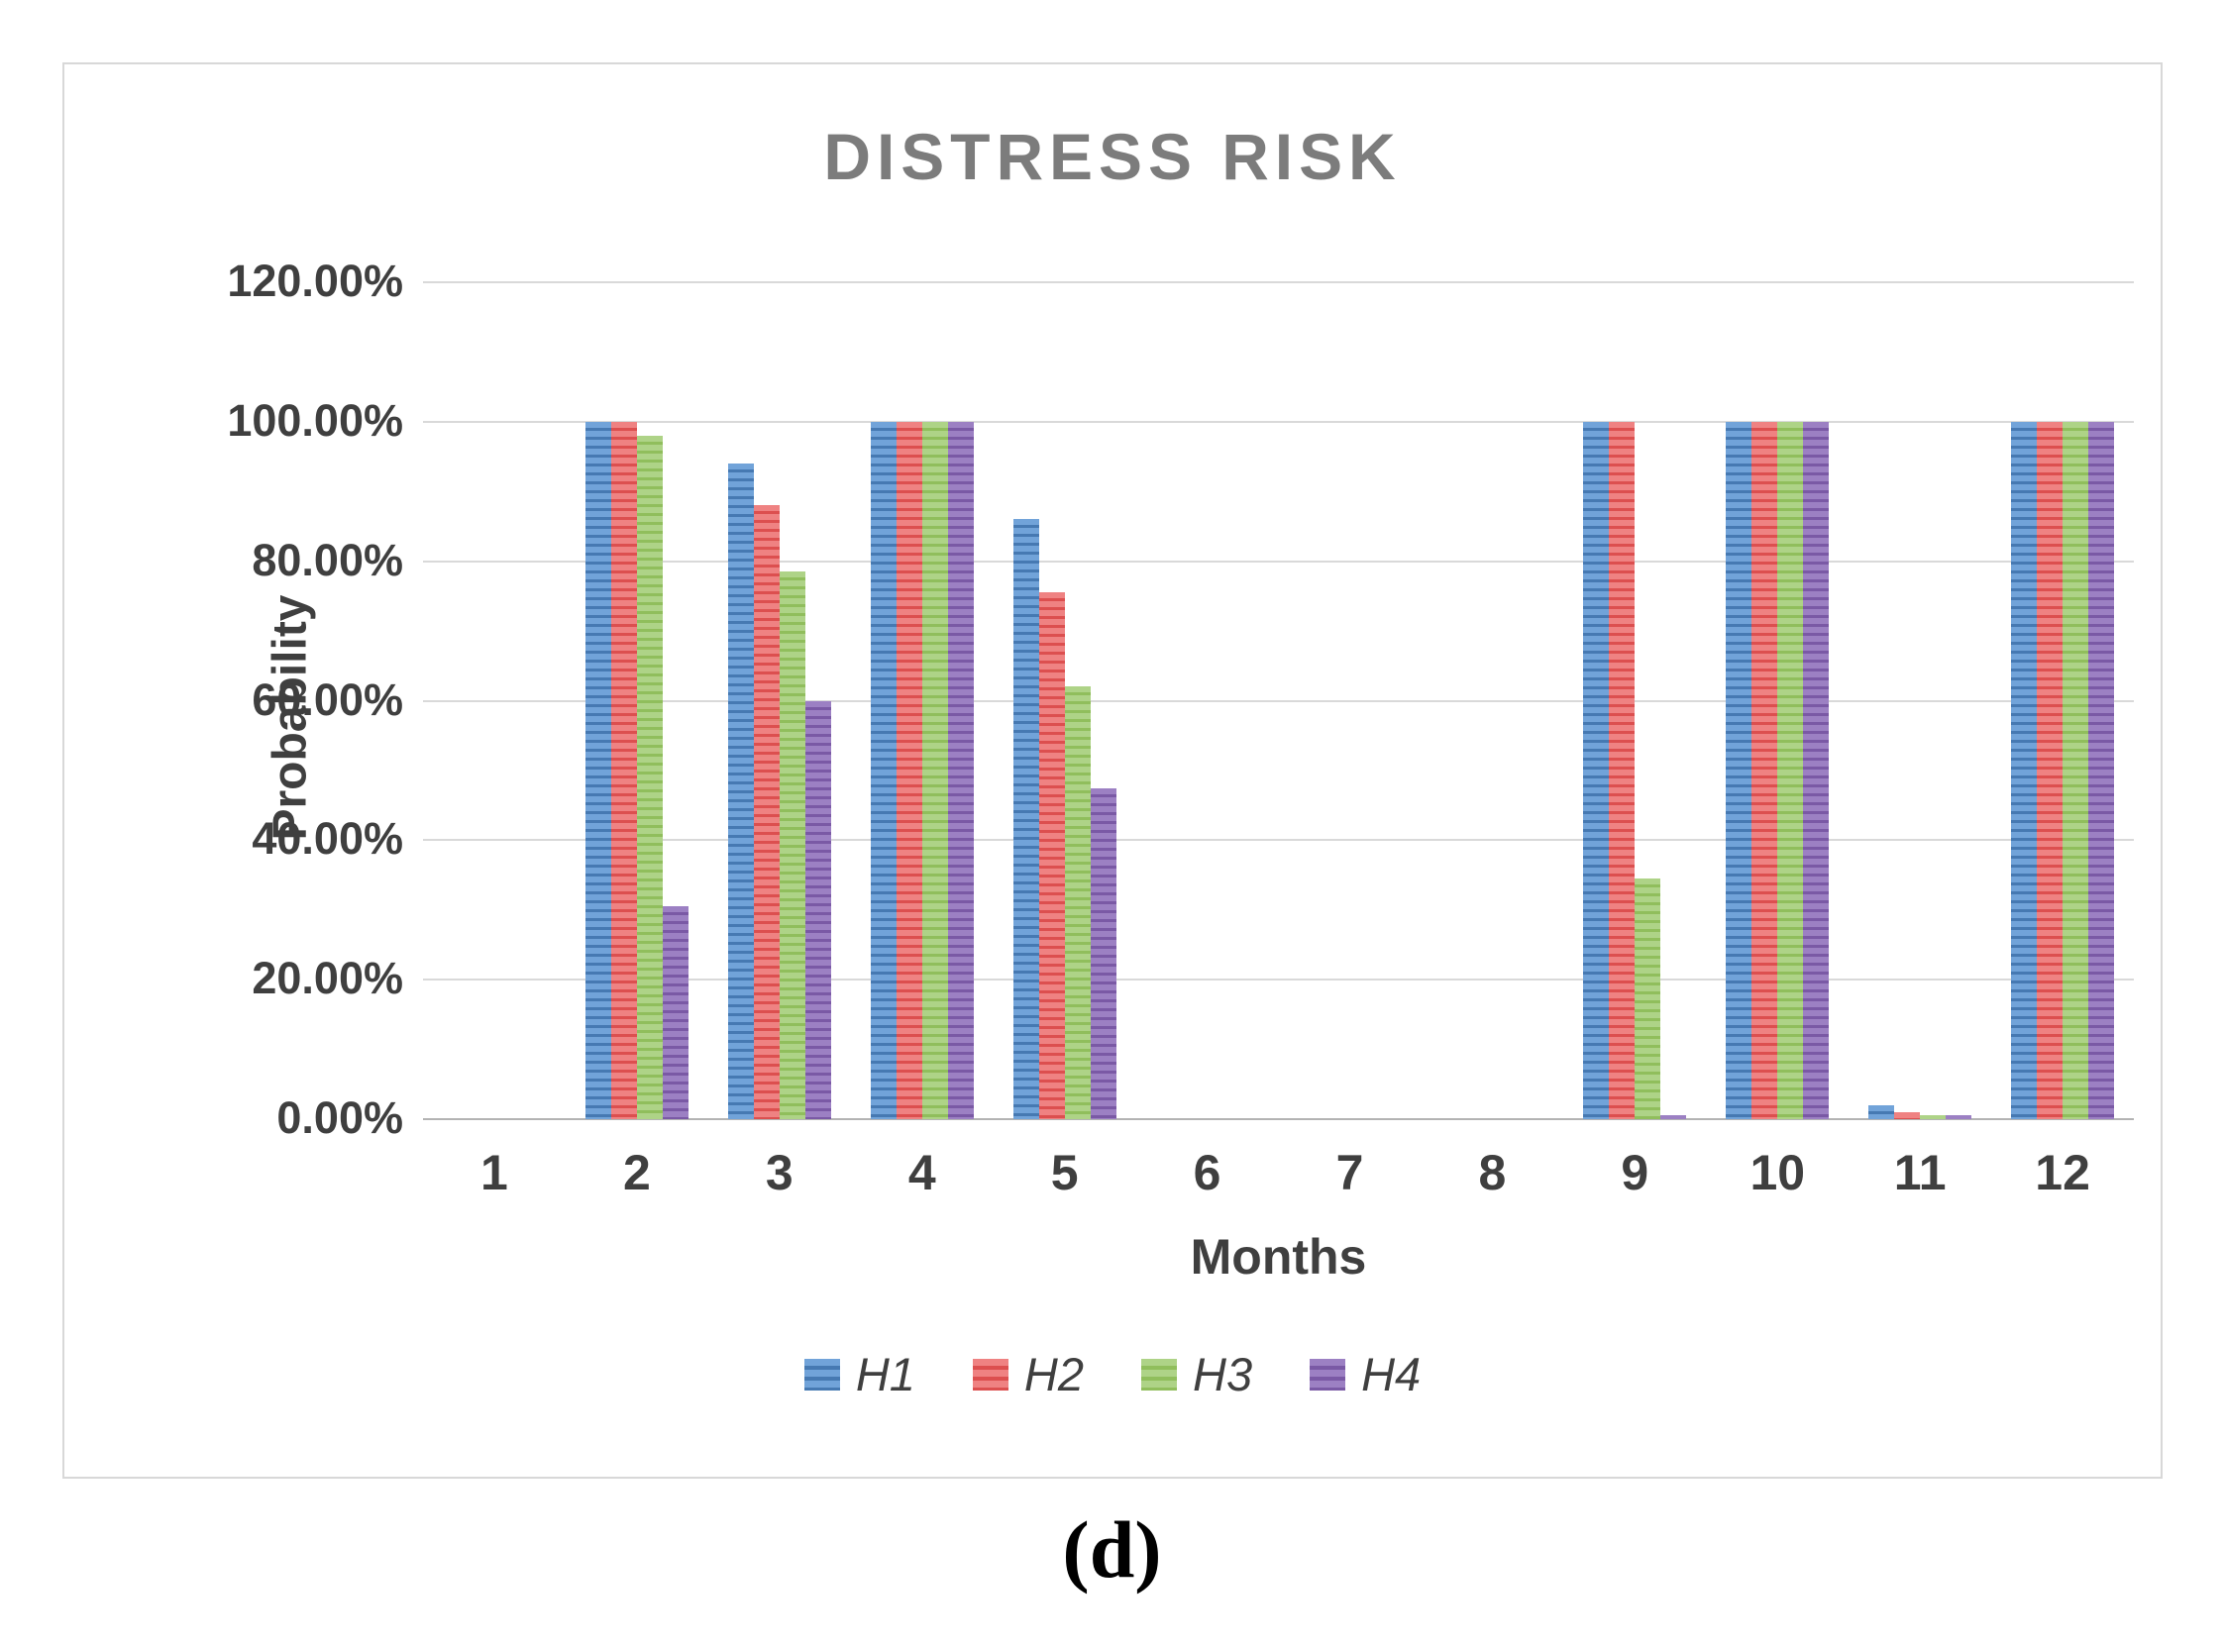 The height and width of the screenshot is (1652, 2224). I want to click on legend-item-h4: H4, so click(1365, 1374).